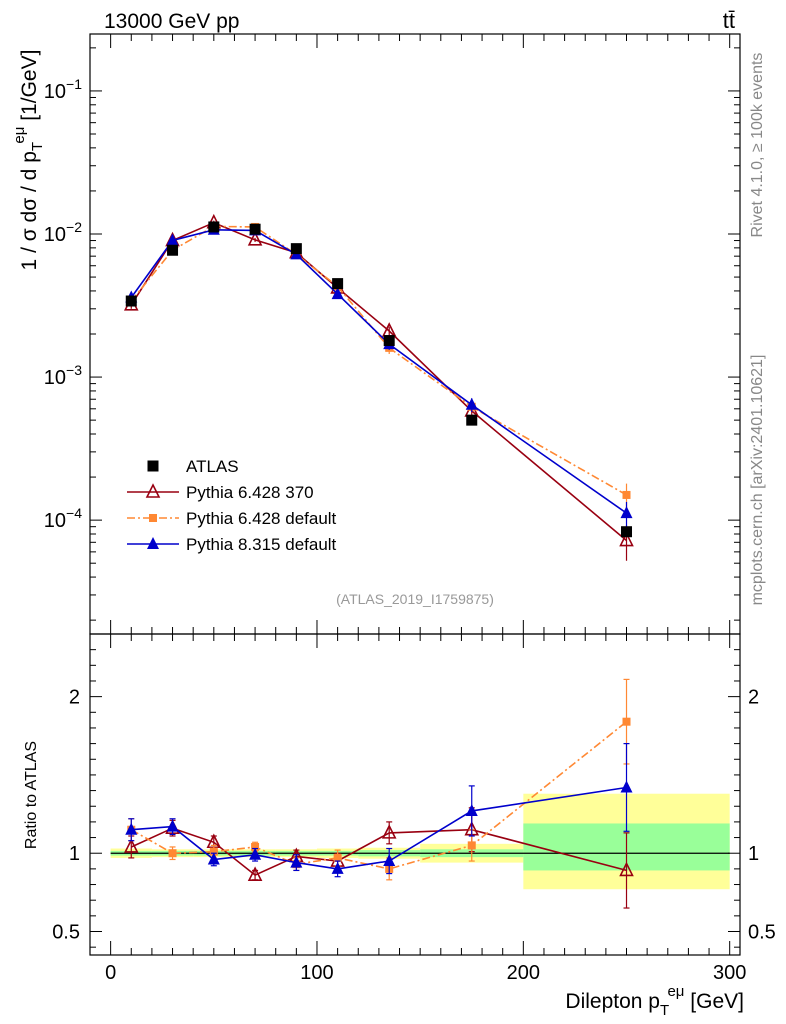  Describe the element at coordinates (31, 795) in the screenshot. I see `ratio-y-axis-title: Ratio to ATLAS` at that location.